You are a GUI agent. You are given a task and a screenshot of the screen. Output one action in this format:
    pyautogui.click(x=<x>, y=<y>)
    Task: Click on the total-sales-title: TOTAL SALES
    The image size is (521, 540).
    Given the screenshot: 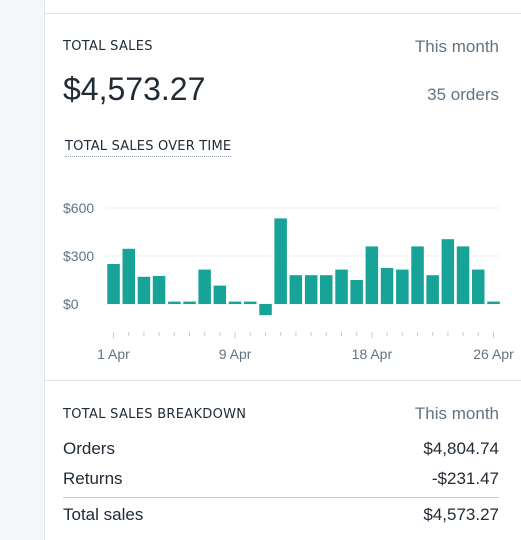 What is the action you would take?
    pyautogui.click(x=108, y=46)
    